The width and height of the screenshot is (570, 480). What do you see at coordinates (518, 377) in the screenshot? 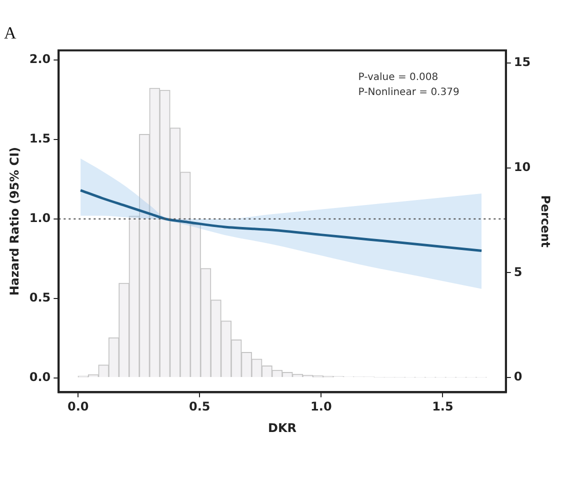
I see `y2-tick-label: 0` at bounding box center [518, 377].